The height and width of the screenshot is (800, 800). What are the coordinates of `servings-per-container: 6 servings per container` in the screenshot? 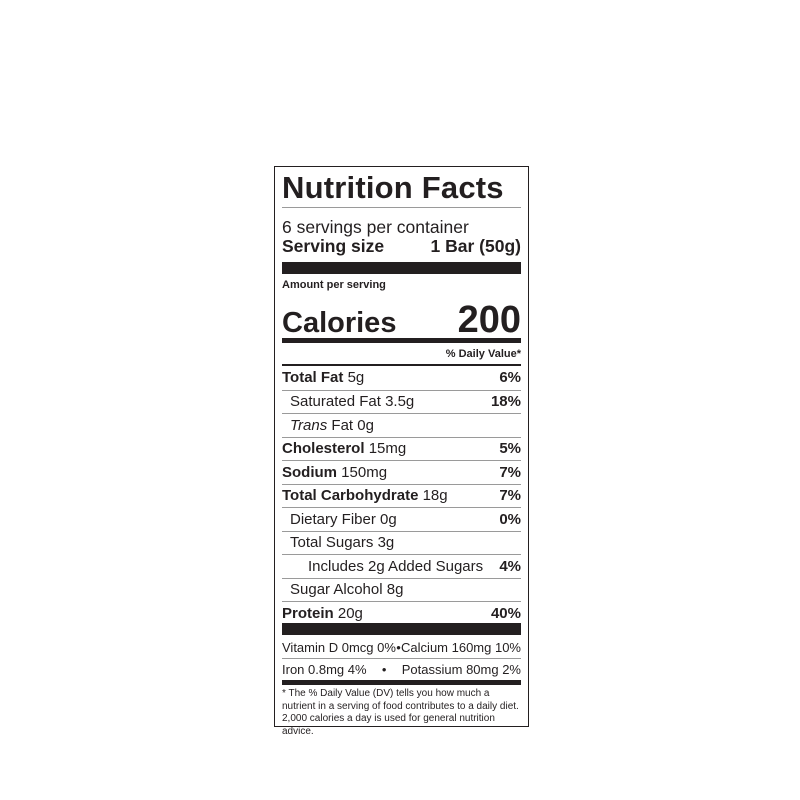 It's located at (375, 227).